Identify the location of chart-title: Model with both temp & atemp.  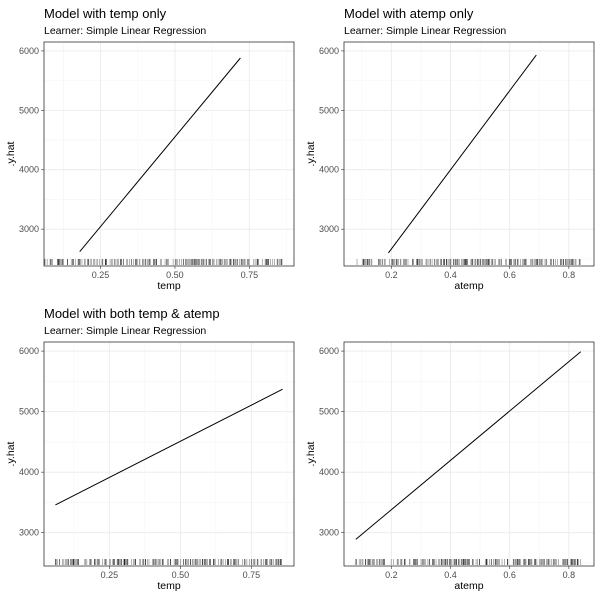
(132, 313).